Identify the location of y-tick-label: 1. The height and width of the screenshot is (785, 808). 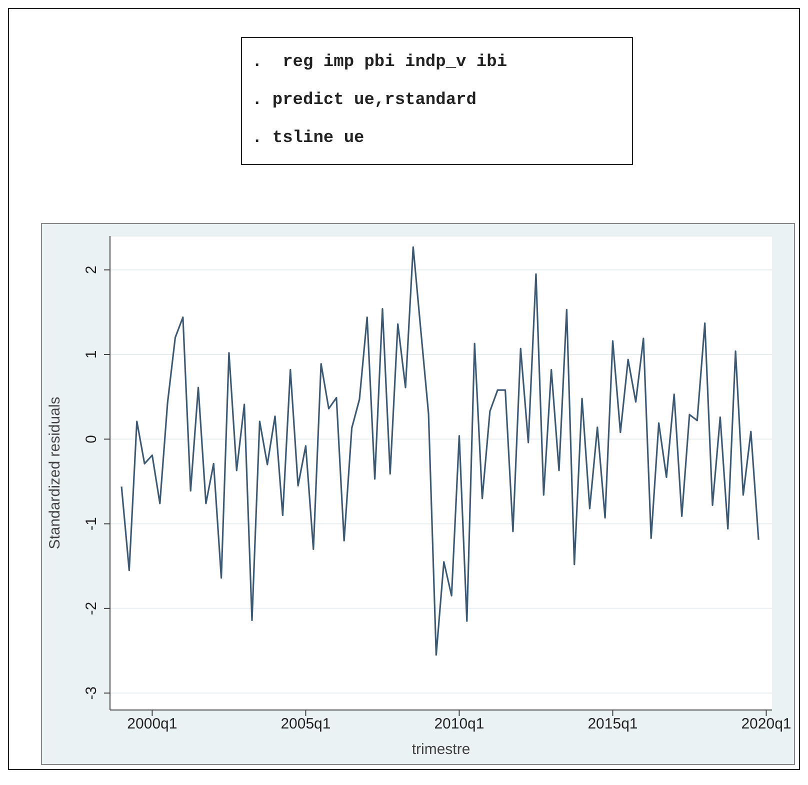
(91, 354).